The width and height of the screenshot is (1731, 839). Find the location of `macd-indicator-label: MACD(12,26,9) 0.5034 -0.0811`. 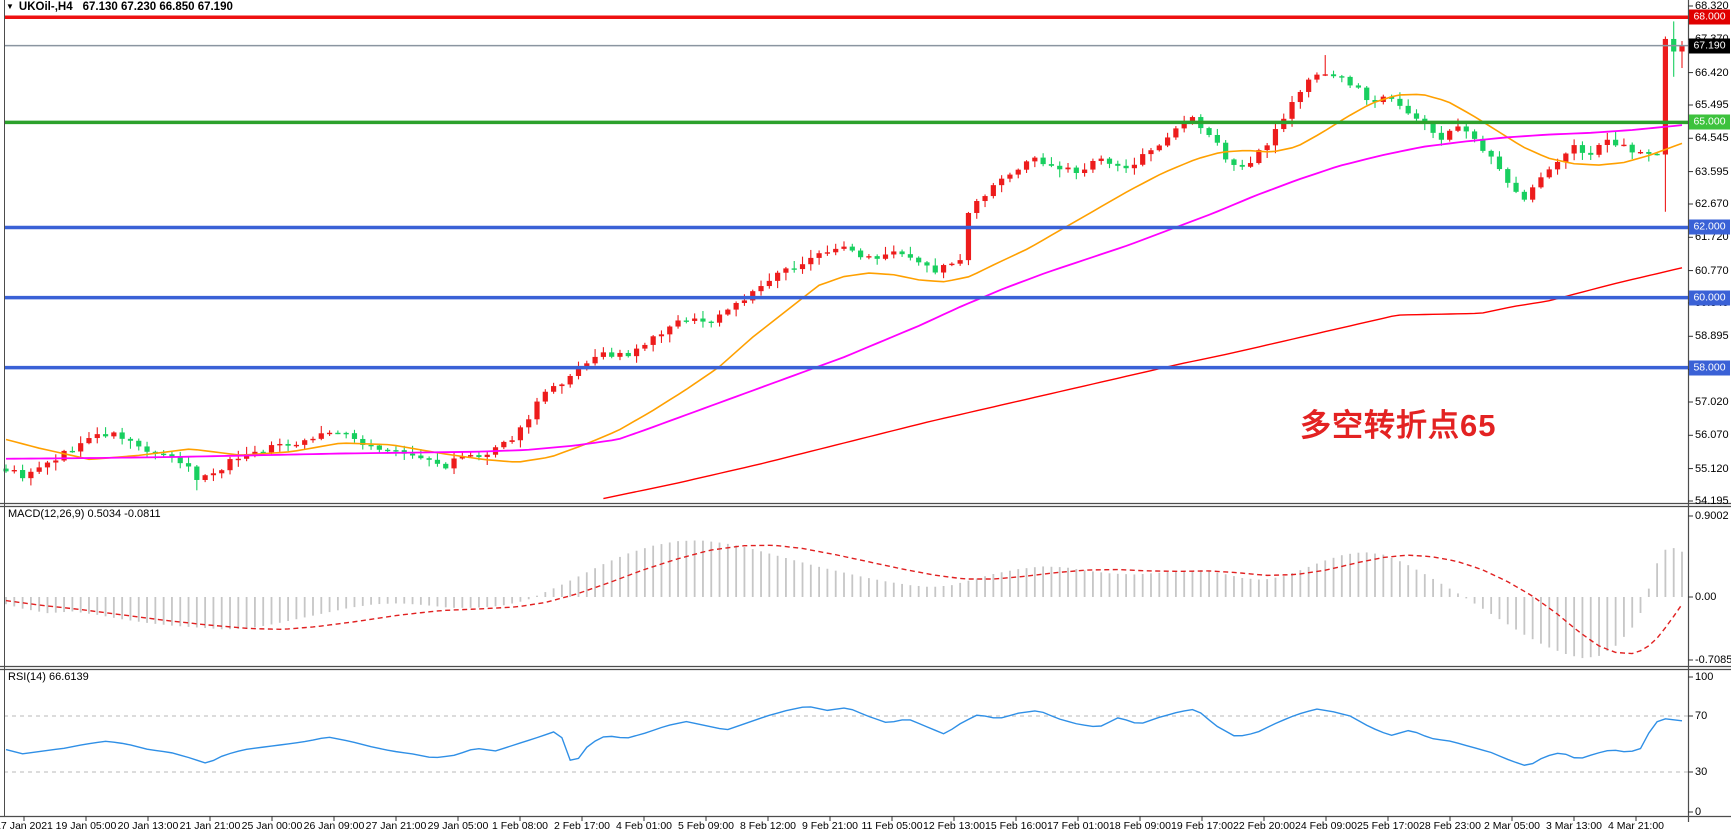

macd-indicator-label: MACD(12,26,9) 0.5034 -0.0811 is located at coordinates (84, 514).